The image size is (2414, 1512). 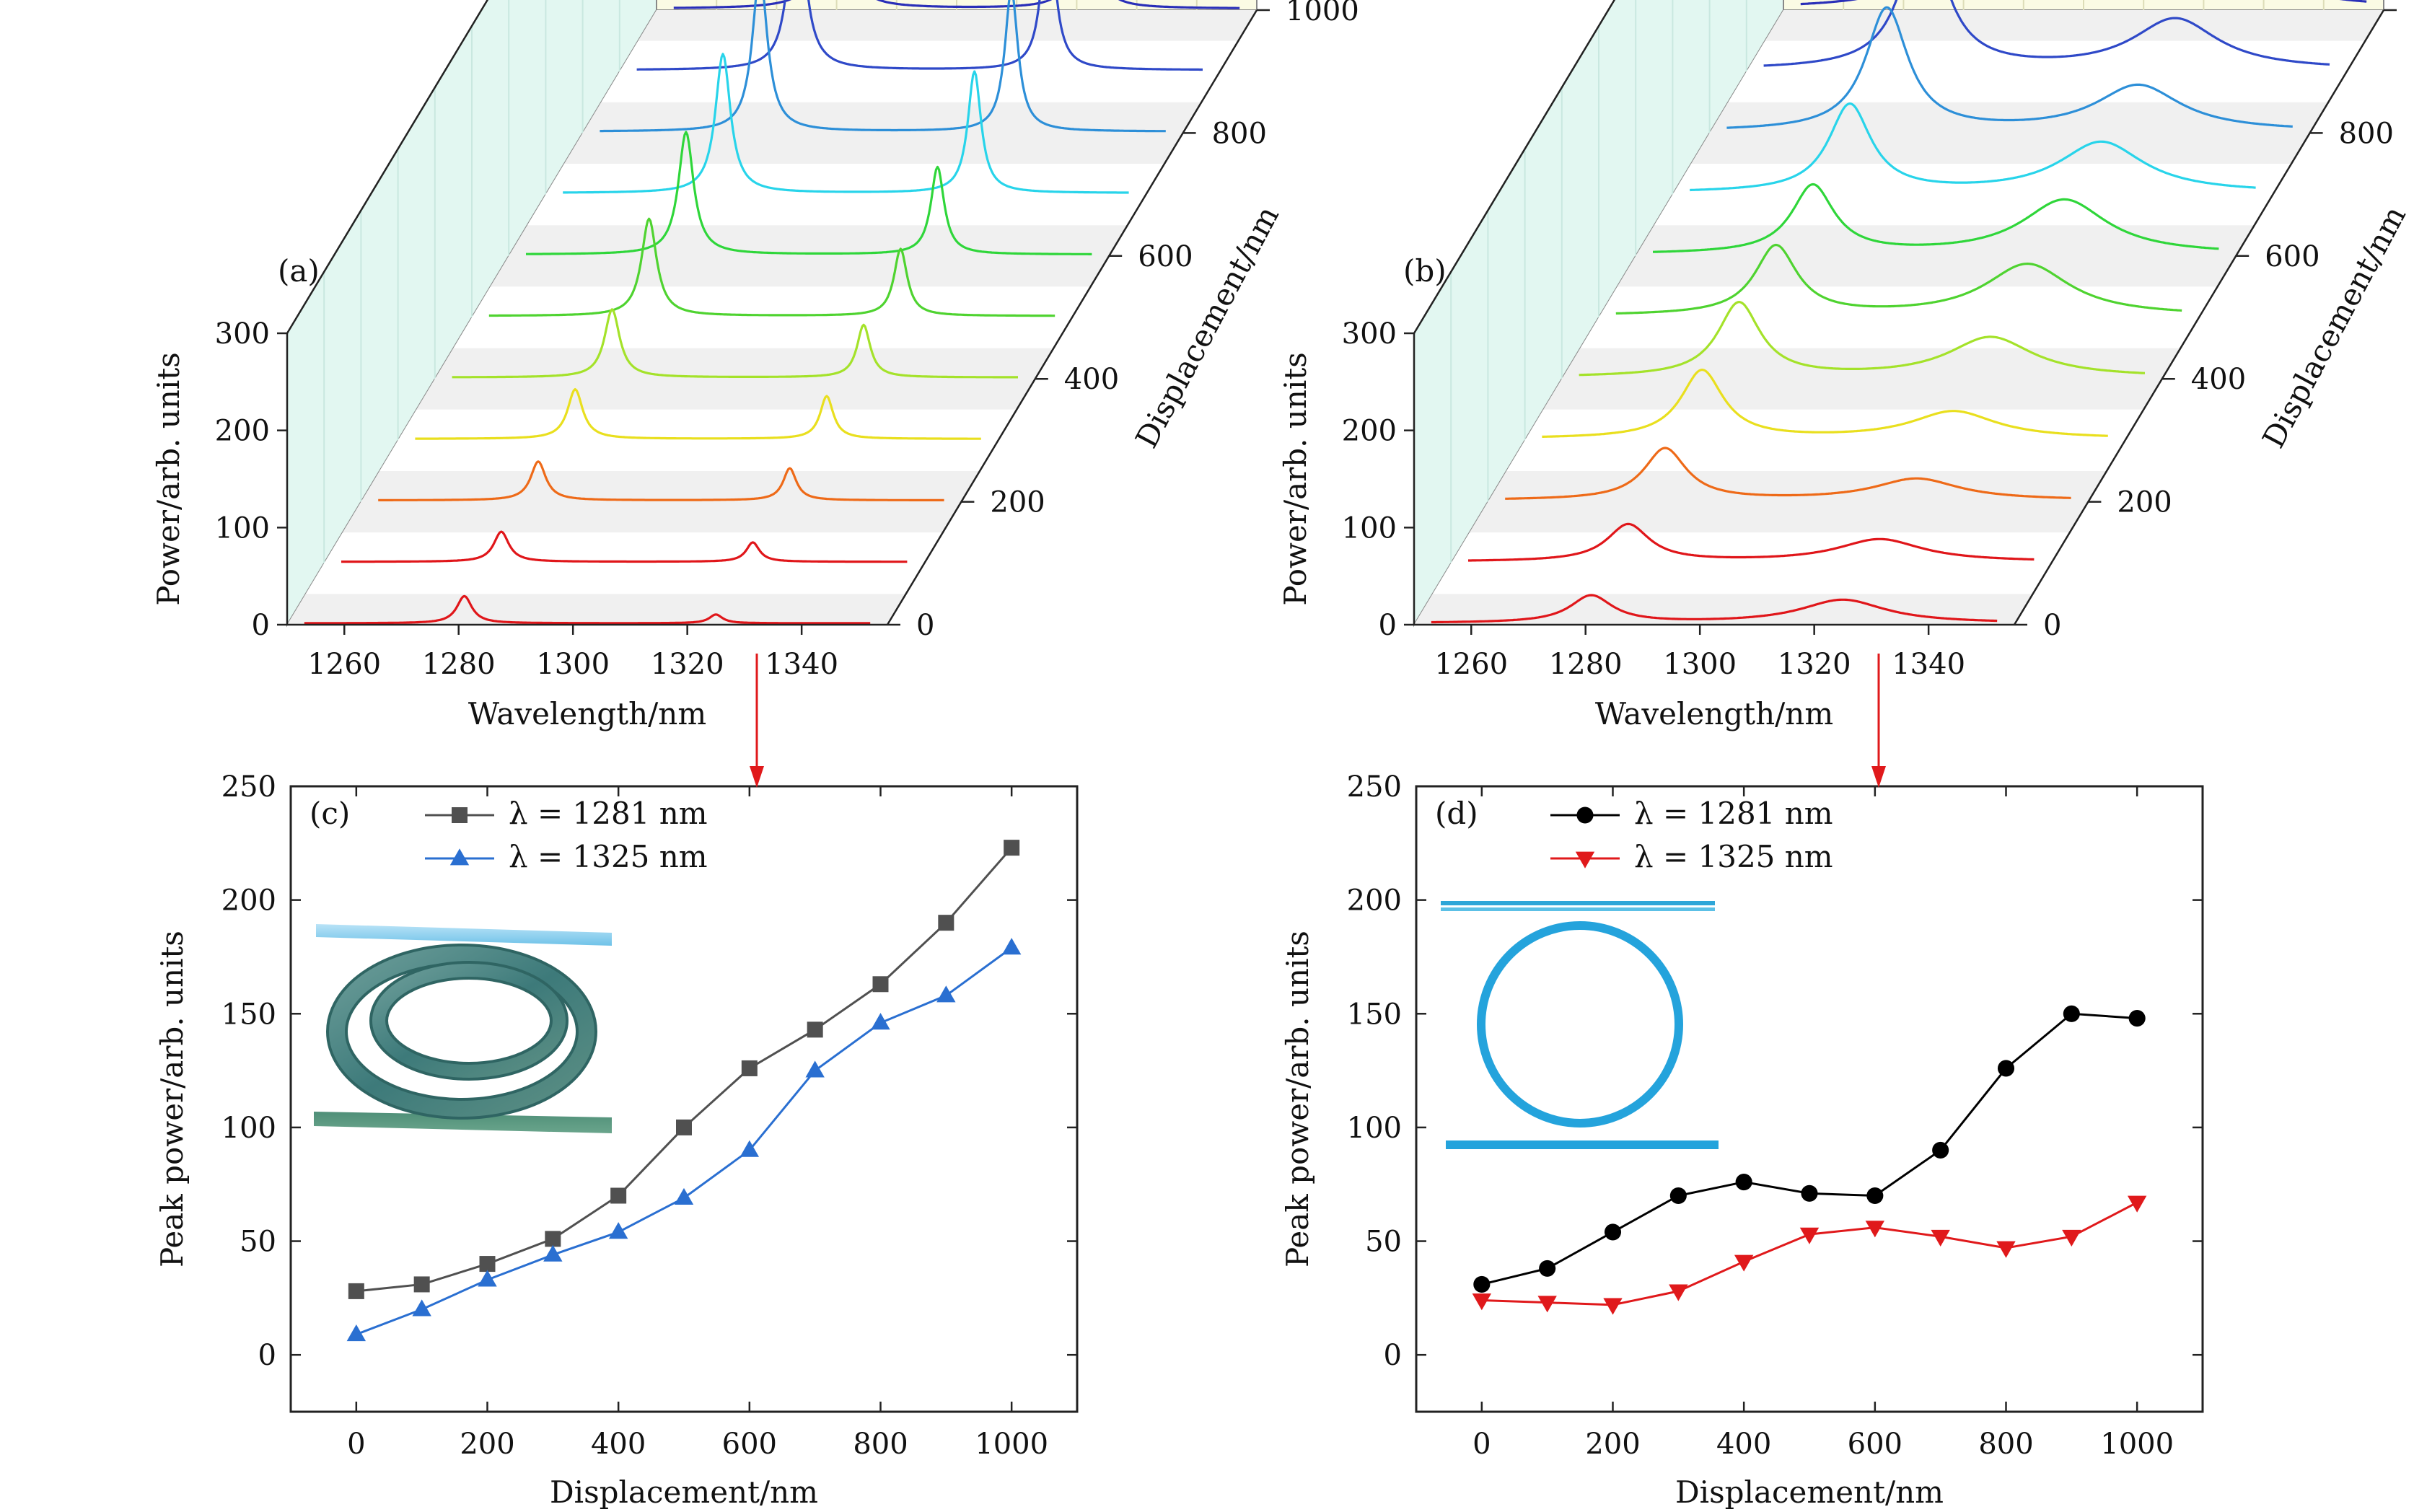 What do you see at coordinates (1743, 1445) in the screenshot?
I see `x-tick-label: 400` at bounding box center [1743, 1445].